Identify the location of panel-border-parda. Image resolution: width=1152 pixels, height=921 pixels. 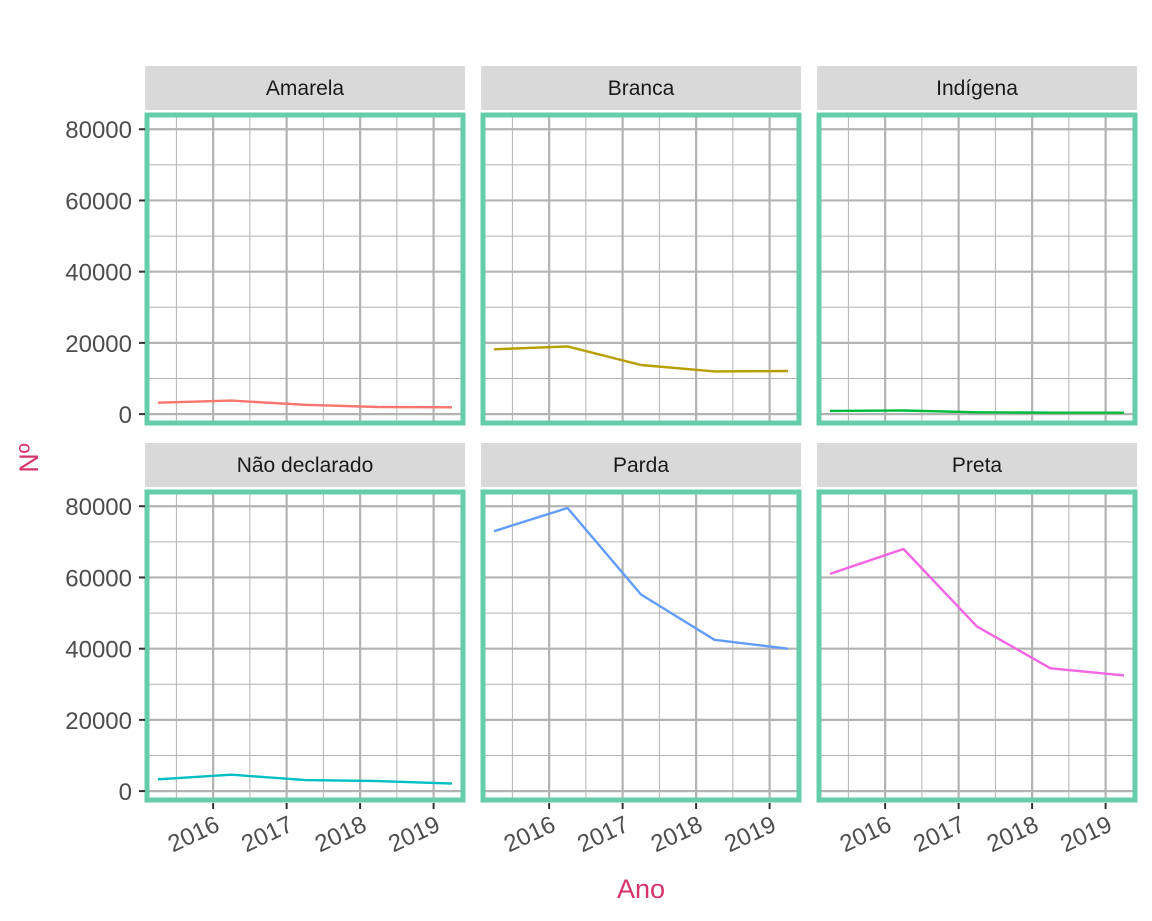
(641, 646).